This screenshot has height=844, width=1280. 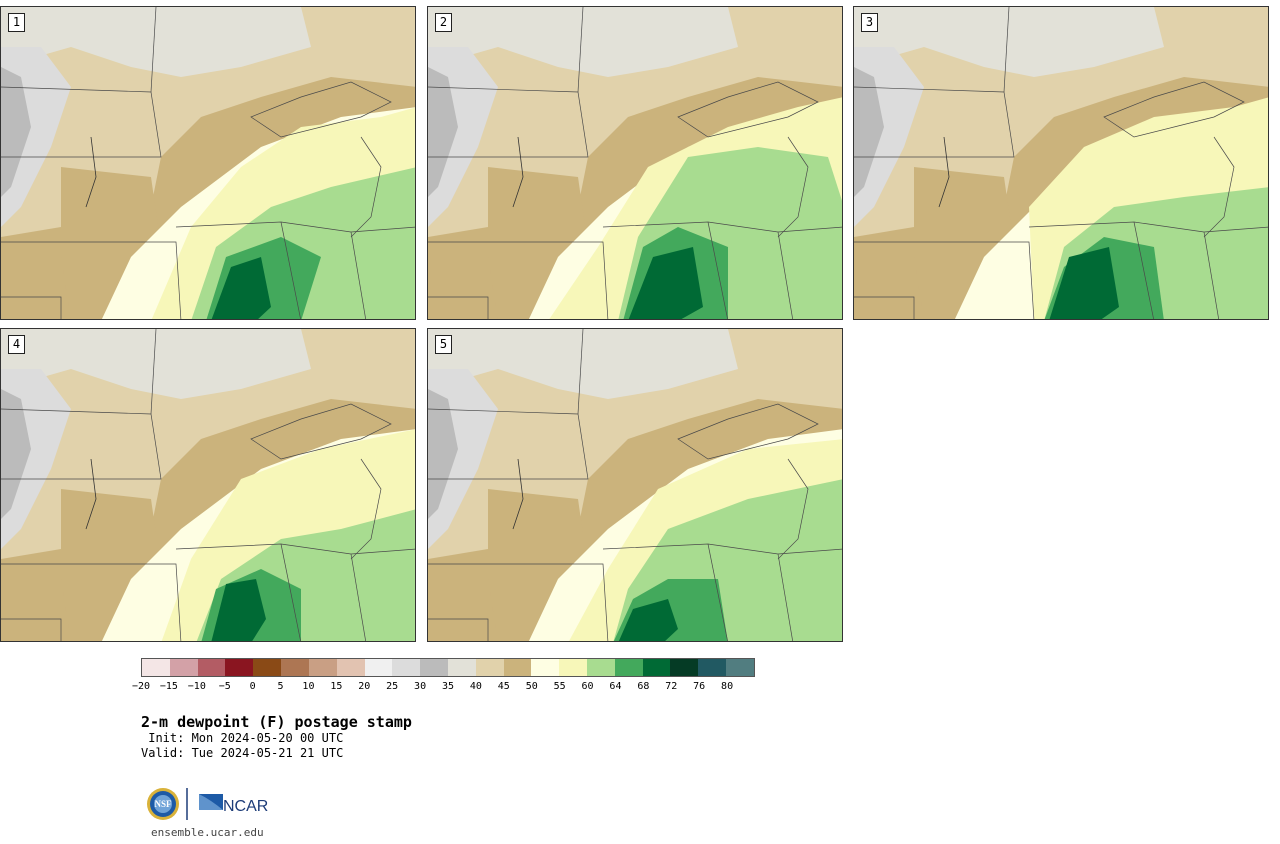 I want to click on colorbar-tick-label: 80, so click(x=727, y=686).